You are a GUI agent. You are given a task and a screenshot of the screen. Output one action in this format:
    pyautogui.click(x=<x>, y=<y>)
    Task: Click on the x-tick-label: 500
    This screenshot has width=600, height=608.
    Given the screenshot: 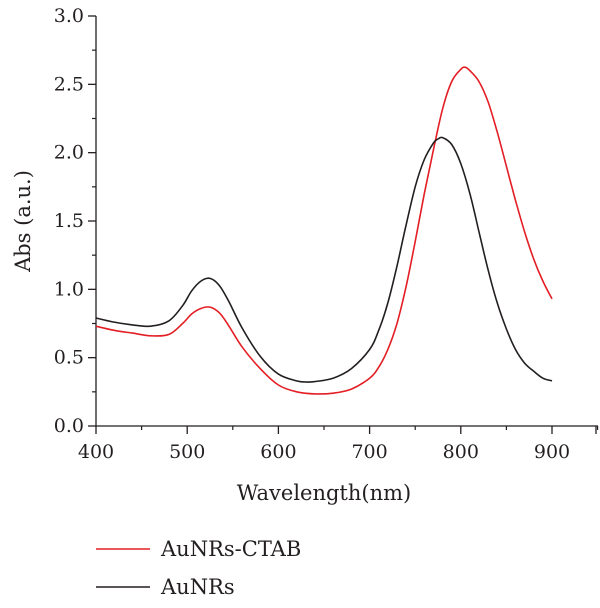 What is the action you would take?
    pyautogui.click(x=187, y=452)
    